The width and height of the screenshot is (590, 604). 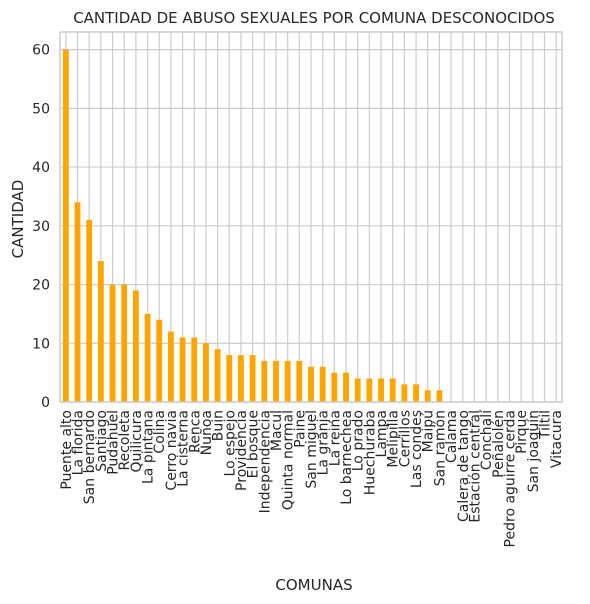 I want to click on y-axis-label: CANTIDAD, so click(x=18, y=219).